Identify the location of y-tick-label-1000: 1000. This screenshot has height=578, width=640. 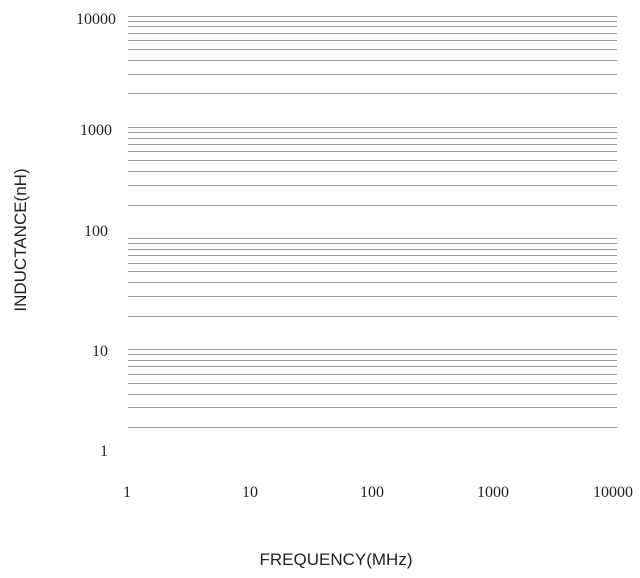
(96, 130).